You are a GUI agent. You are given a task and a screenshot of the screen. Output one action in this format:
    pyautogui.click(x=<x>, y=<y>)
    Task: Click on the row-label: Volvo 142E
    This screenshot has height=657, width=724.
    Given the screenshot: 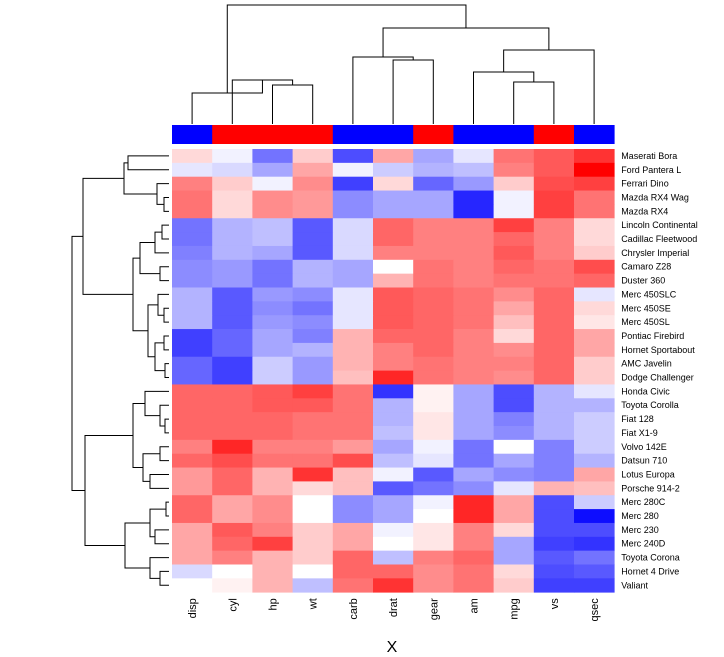 What is the action you would take?
    pyautogui.click(x=644, y=447)
    